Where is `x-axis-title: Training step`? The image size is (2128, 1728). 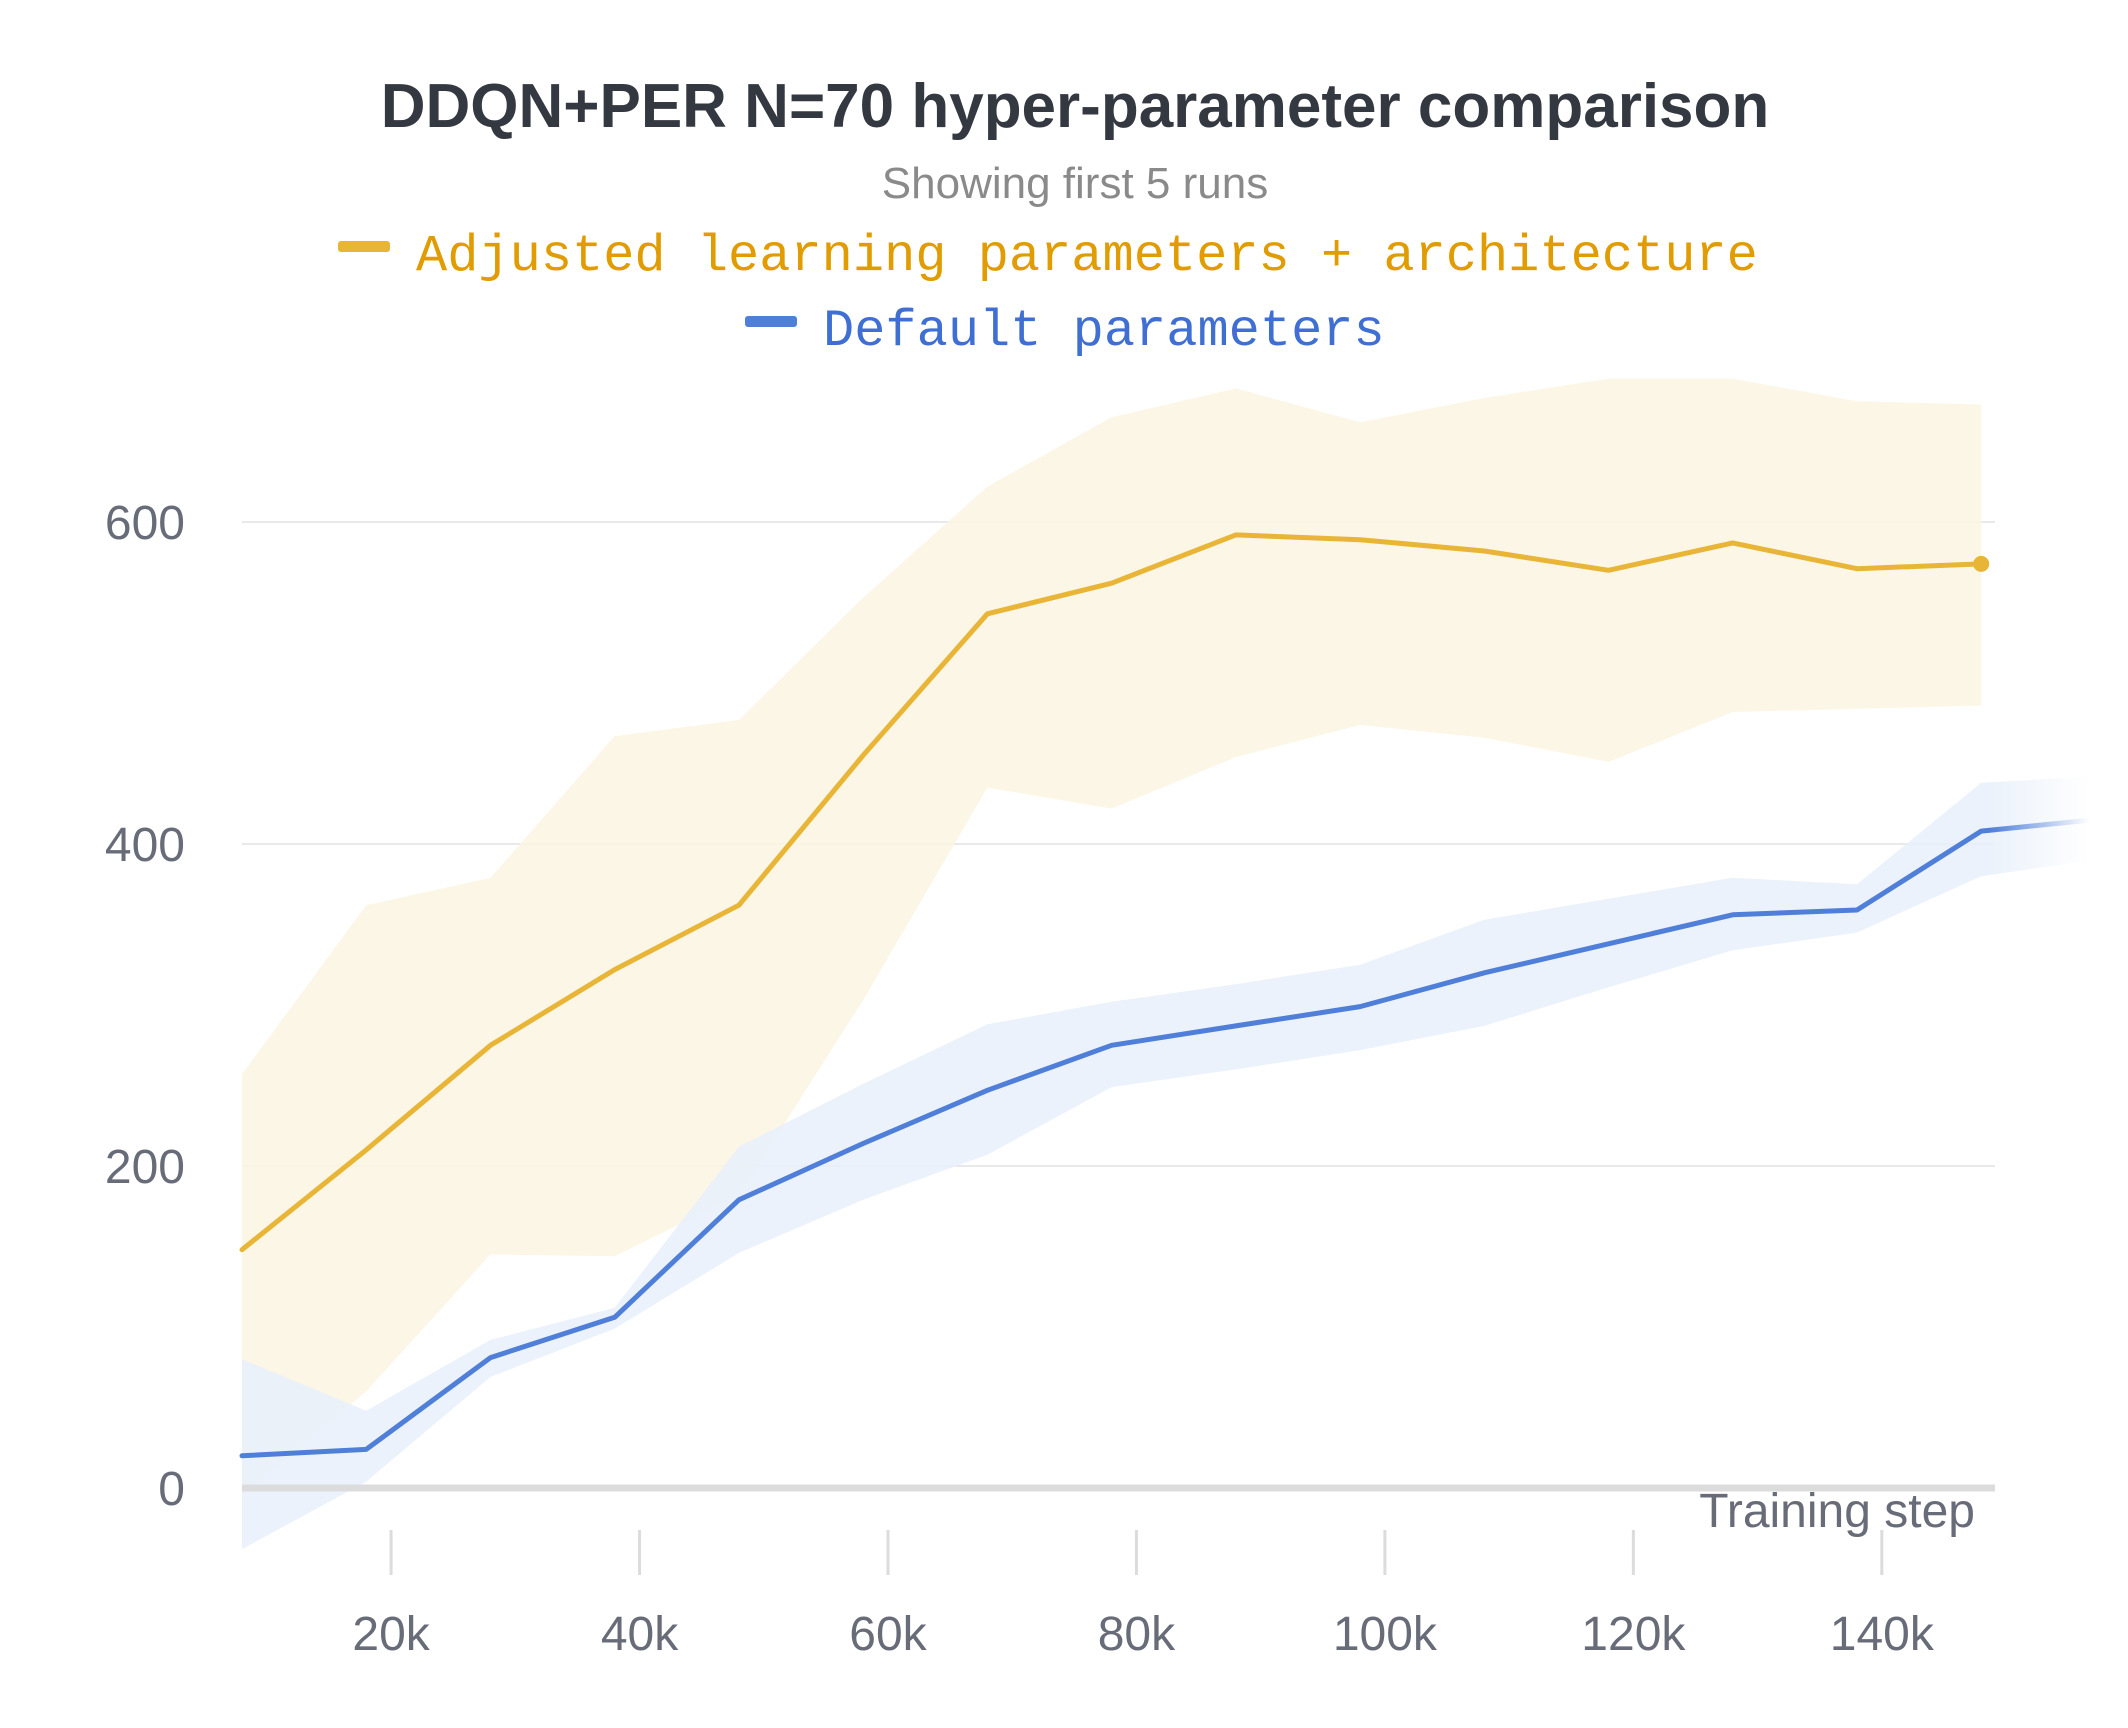 x-axis-title: Training step is located at coordinates (1837, 1511).